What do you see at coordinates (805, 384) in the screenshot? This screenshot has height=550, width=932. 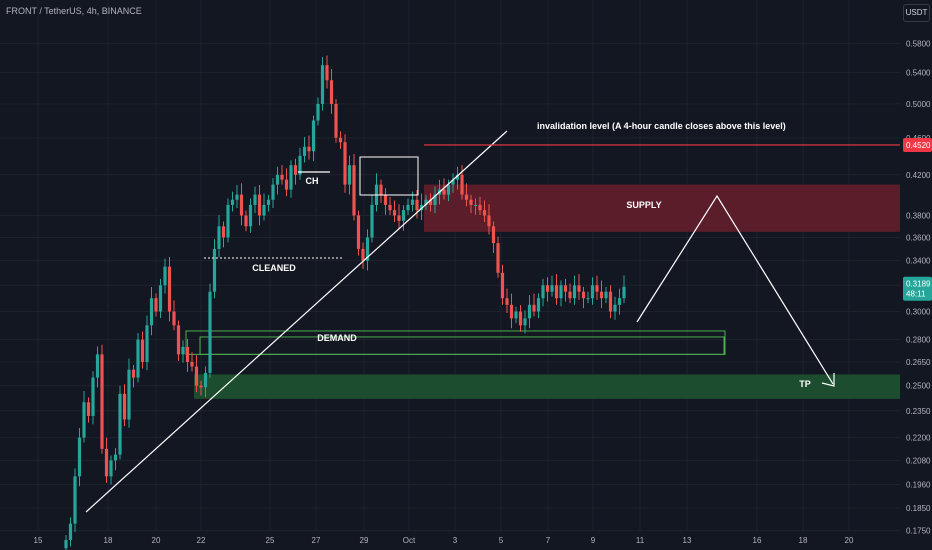 I see `tp-label: TP` at bounding box center [805, 384].